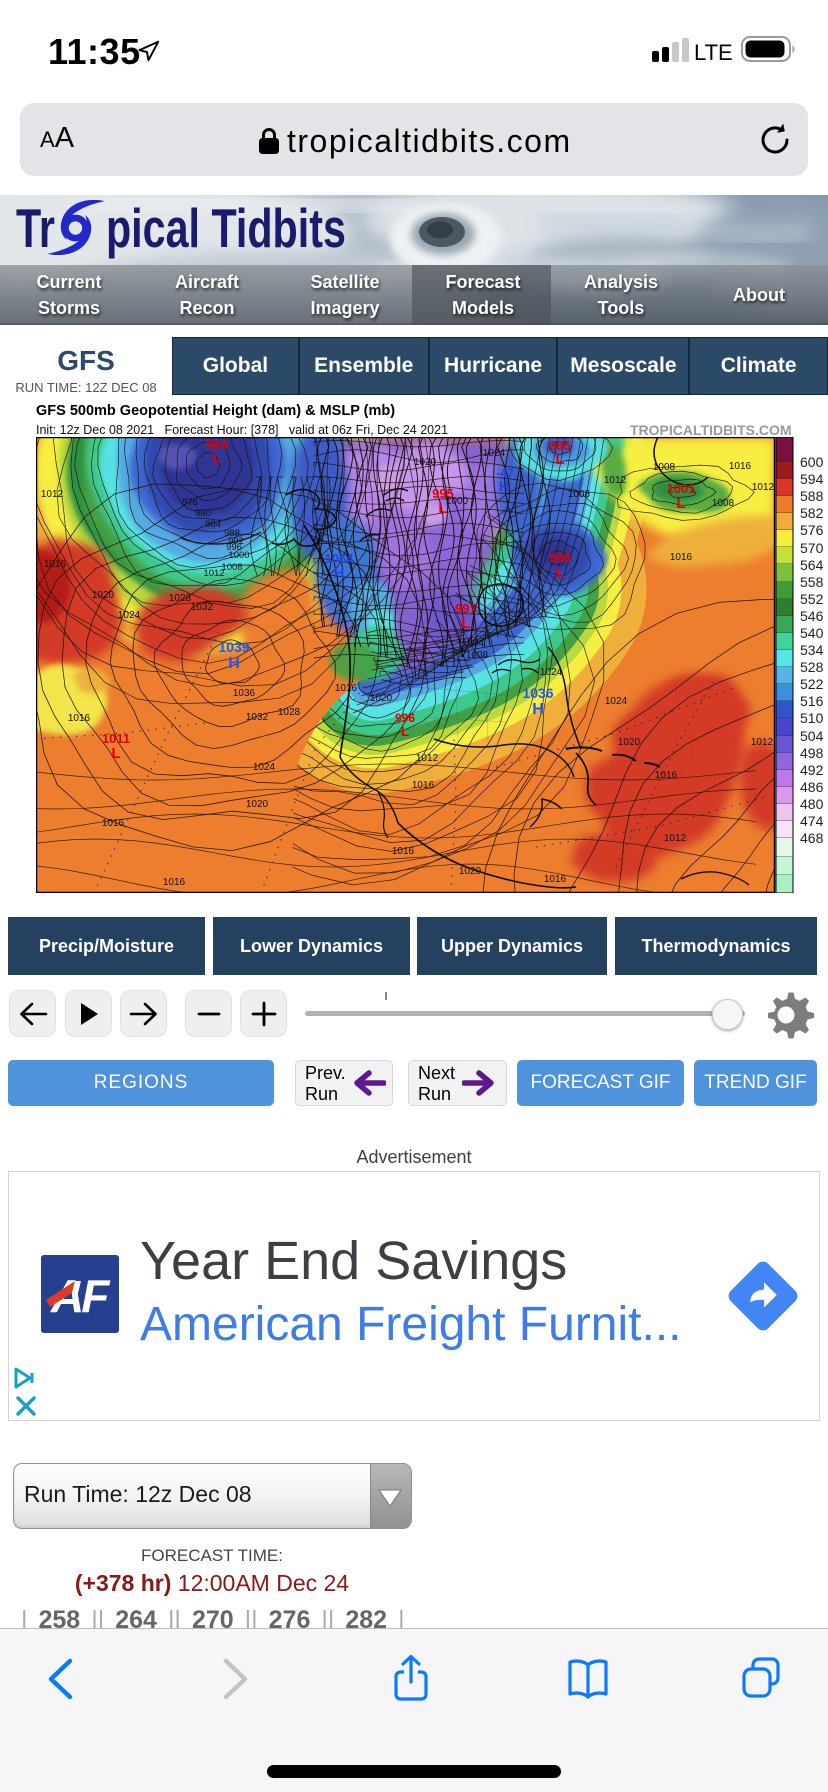  I want to click on svg-text: 474, so click(812, 821).